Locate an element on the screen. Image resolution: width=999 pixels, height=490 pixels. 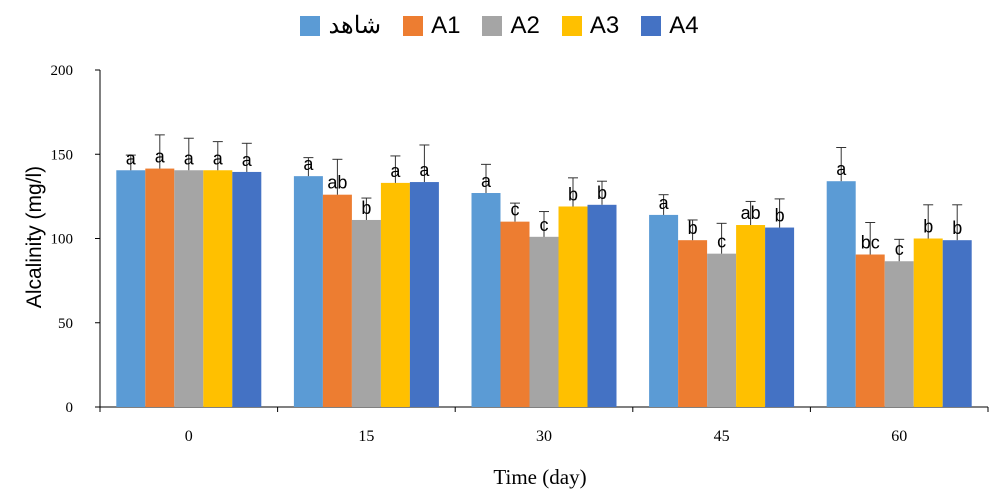
x-tick-label: 15 is located at coordinates (366, 436).